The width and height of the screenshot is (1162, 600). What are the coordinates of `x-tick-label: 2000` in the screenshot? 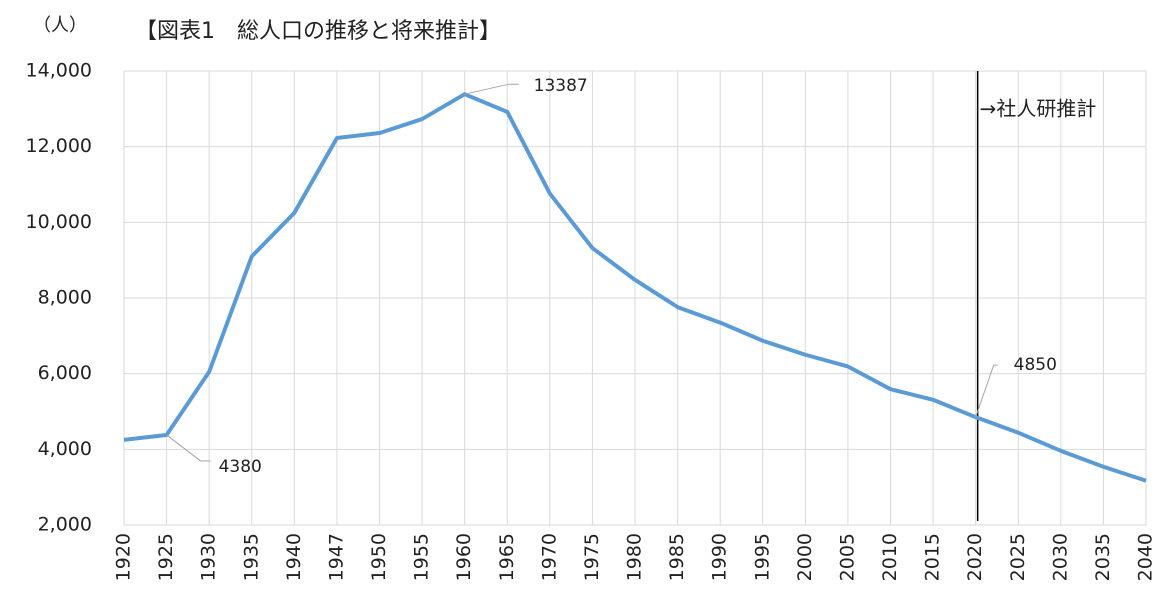 It's located at (805, 557).